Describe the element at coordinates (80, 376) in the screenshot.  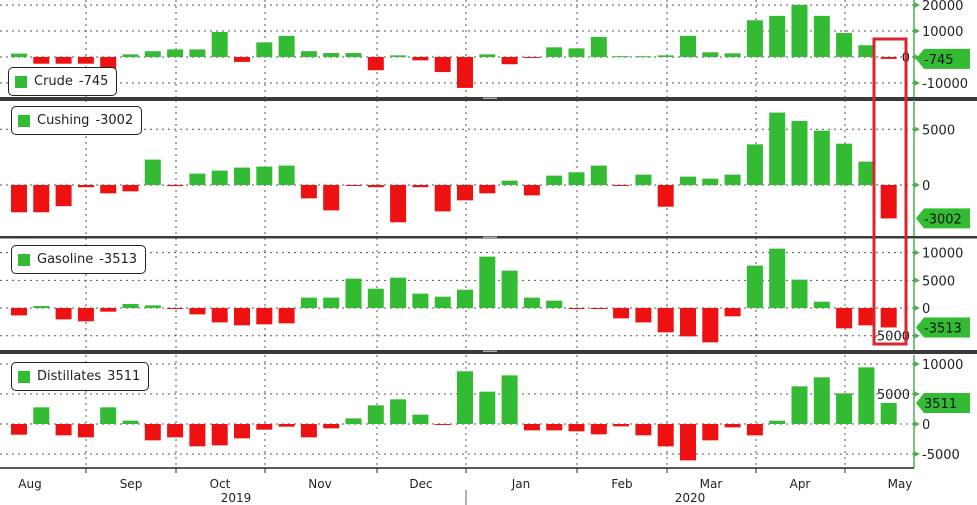
I see `legend-distillates: Distillates 3511` at that location.